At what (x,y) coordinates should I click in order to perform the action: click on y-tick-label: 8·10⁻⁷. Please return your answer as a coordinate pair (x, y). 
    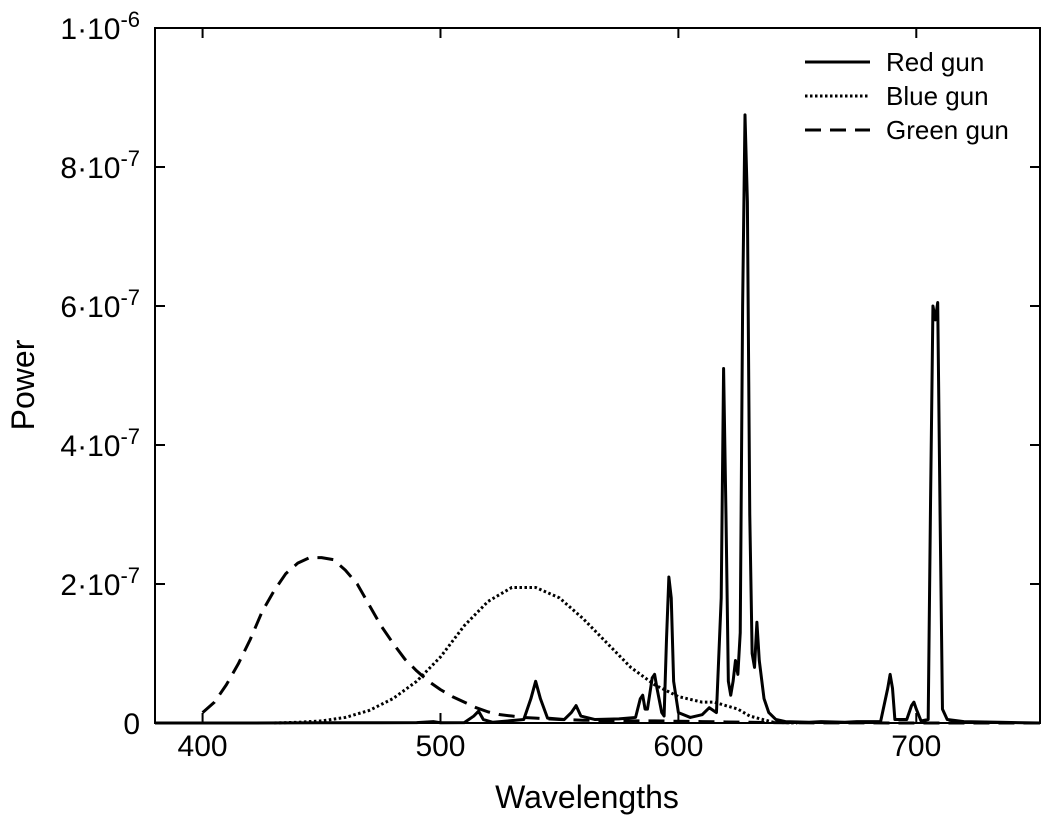
    Looking at the image, I should click on (100, 165).